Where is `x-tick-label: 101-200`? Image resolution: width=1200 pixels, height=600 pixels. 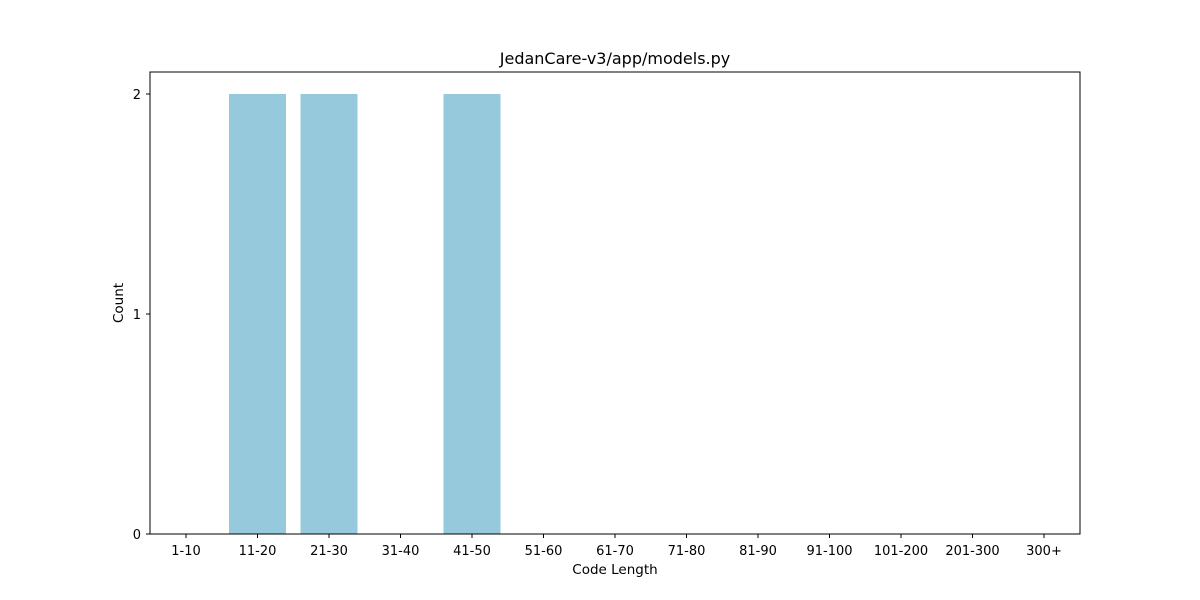
x-tick-label: 101-200 is located at coordinates (901, 551).